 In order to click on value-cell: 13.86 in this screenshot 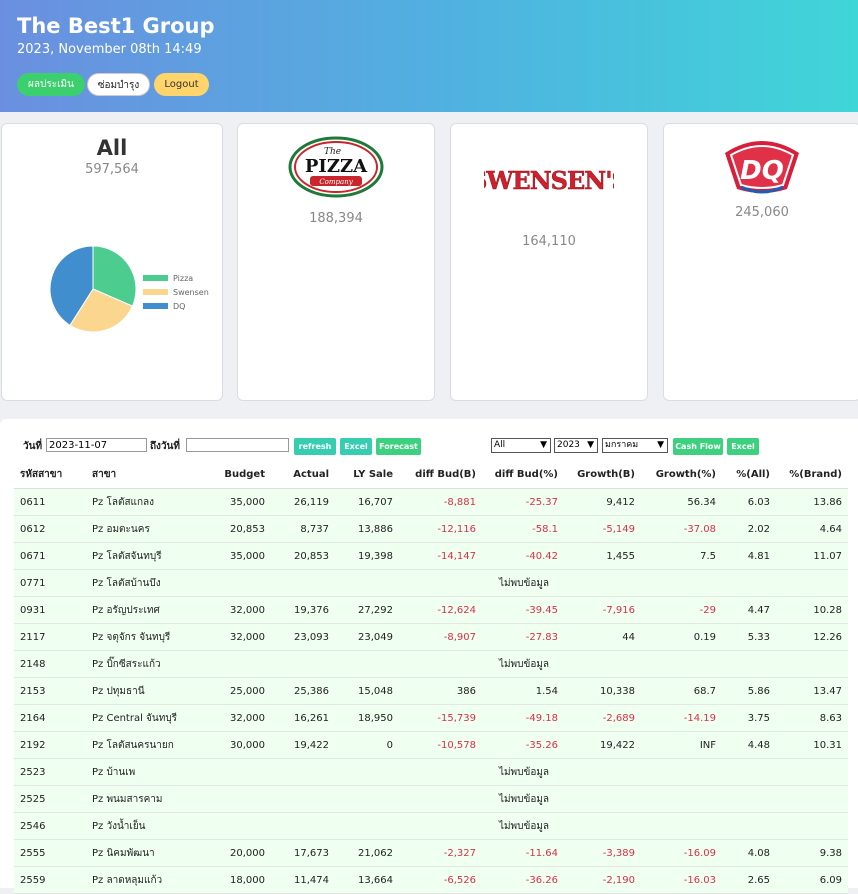, I will do `click(812, 502)`.